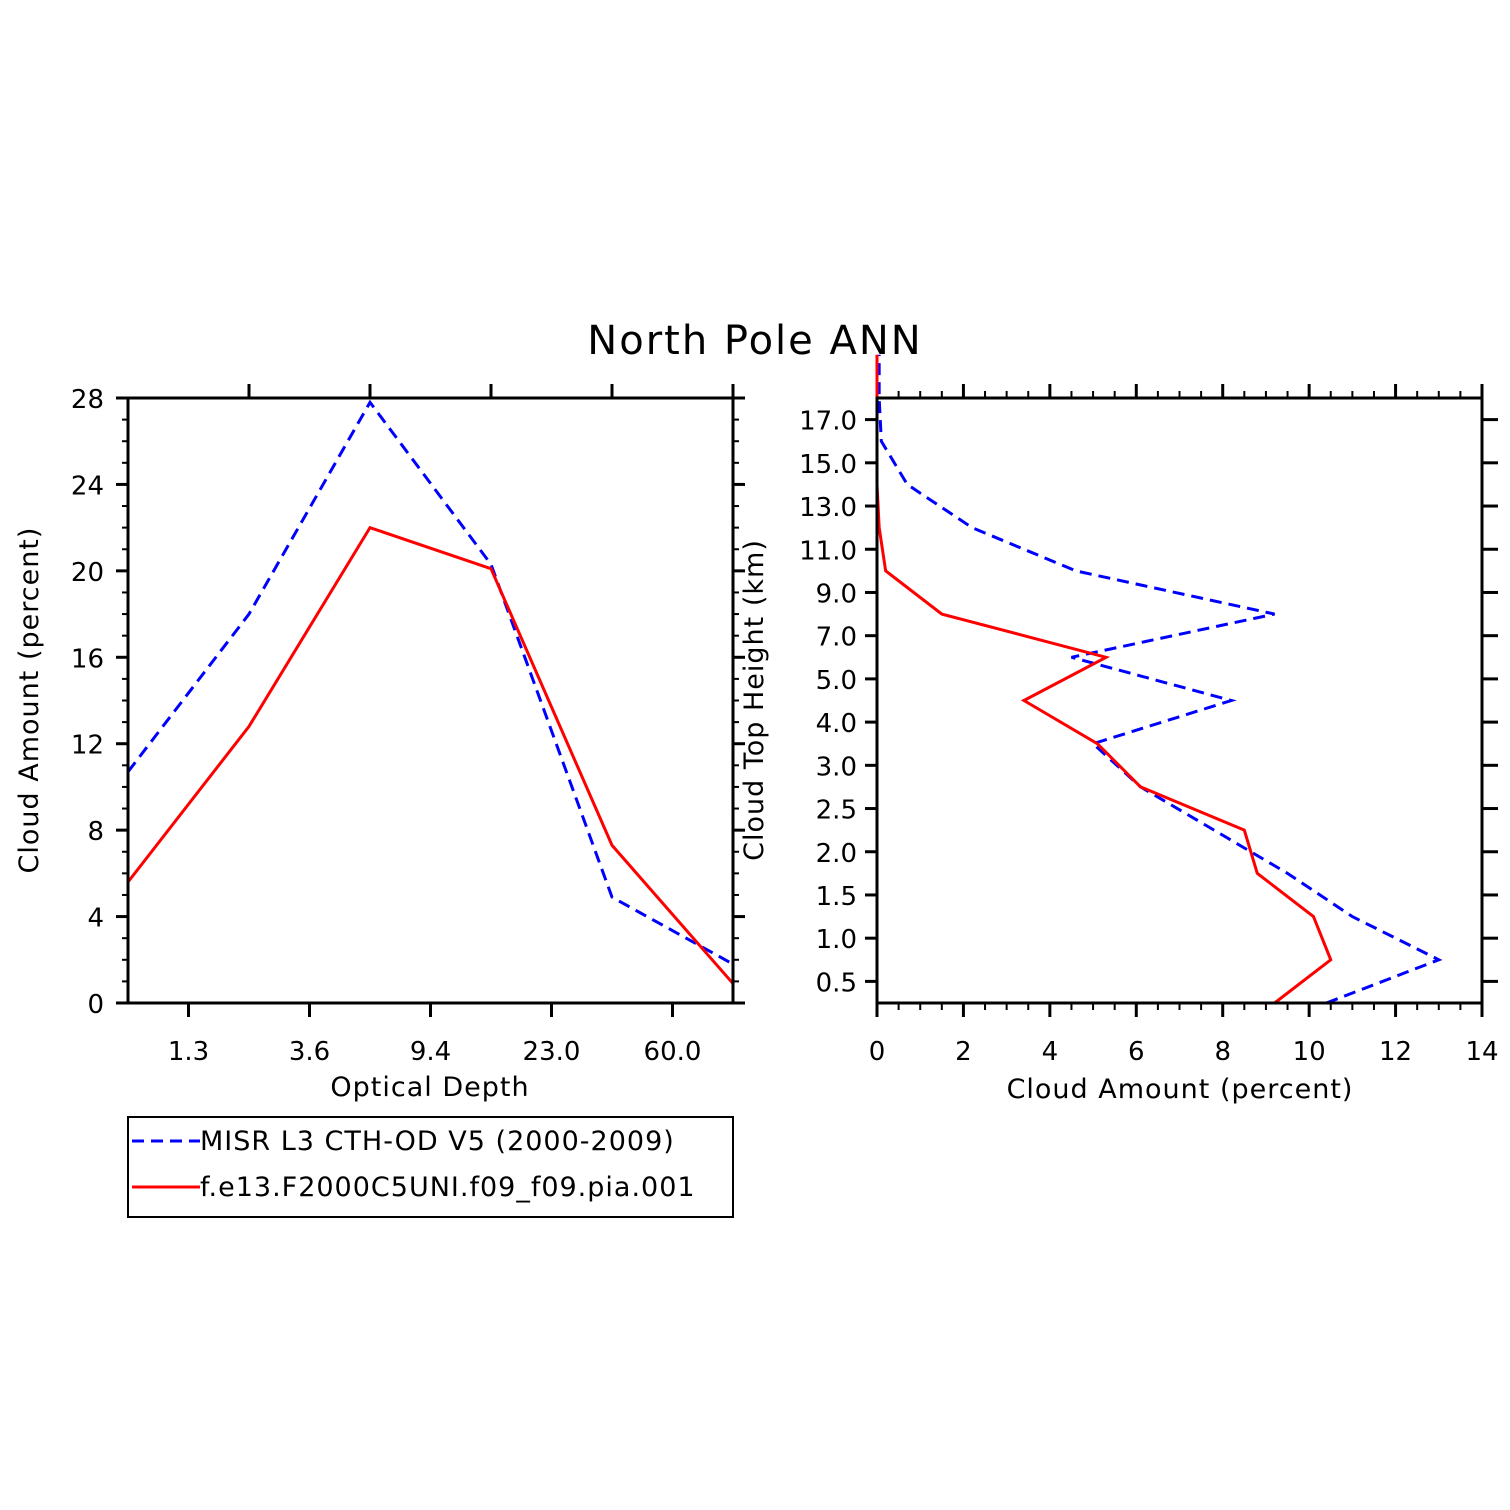 Image resolution: width=1510 pixels, height=1510 pixels. What do you see at coordinates (836, 638) in the screenshot?
I see `right-y-tick-label: 7.0` at bounding box center [836, 638].